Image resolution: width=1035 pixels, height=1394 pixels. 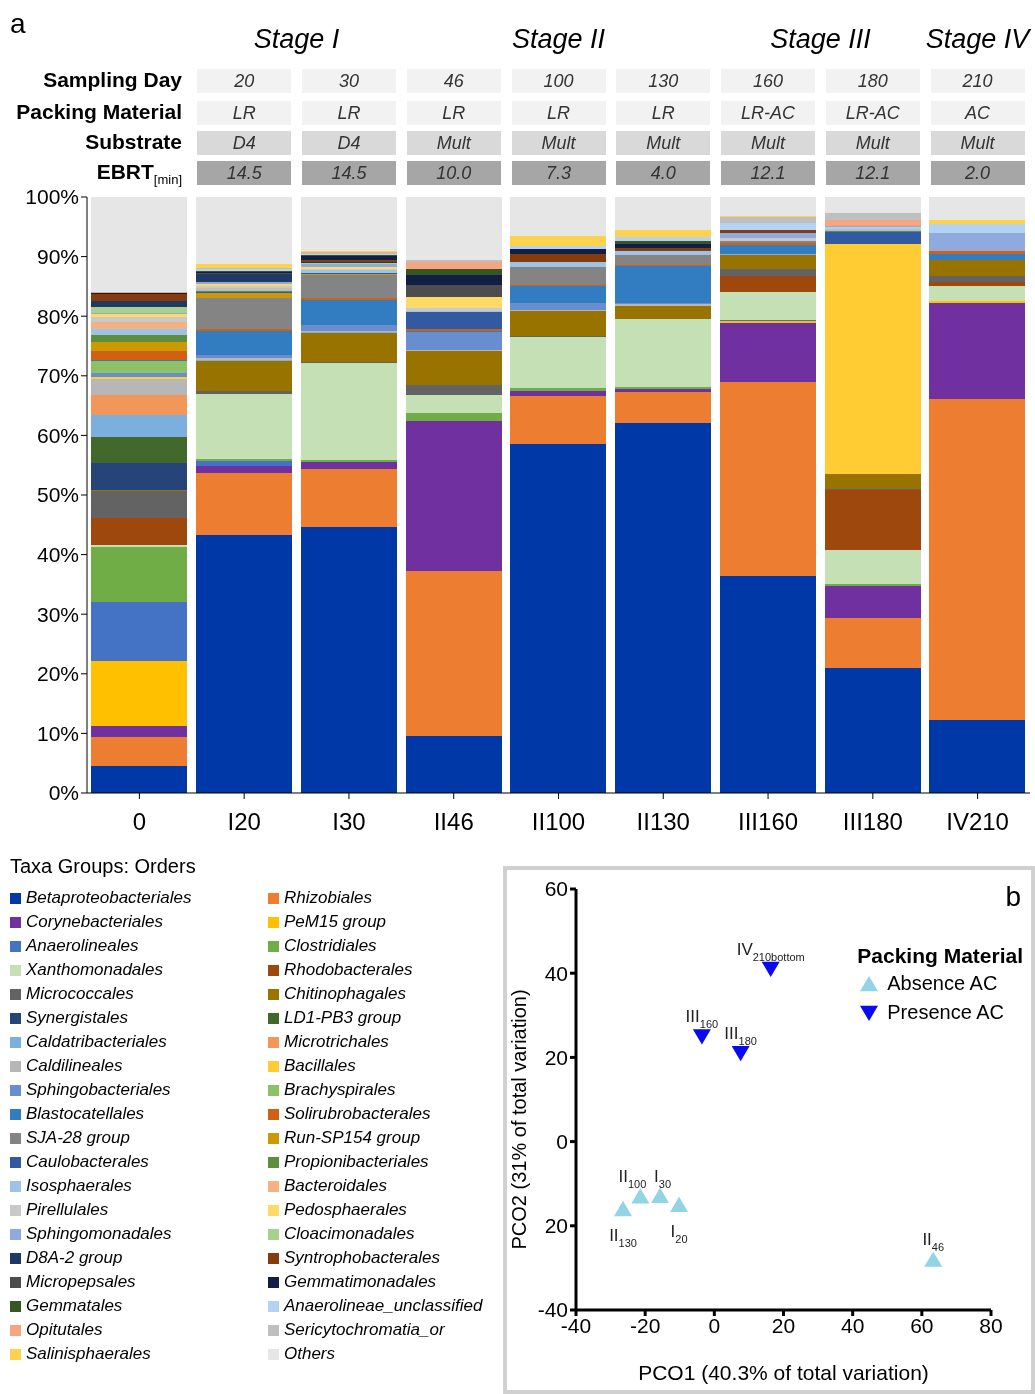 I want to click on legend-label: Salinisphaerales, so click(x=88, y=1354).